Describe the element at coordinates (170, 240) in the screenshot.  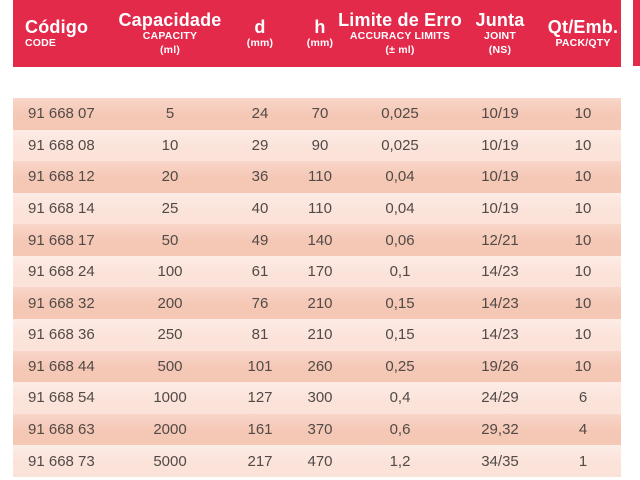
I see `cell-capacity: 50` at that location.